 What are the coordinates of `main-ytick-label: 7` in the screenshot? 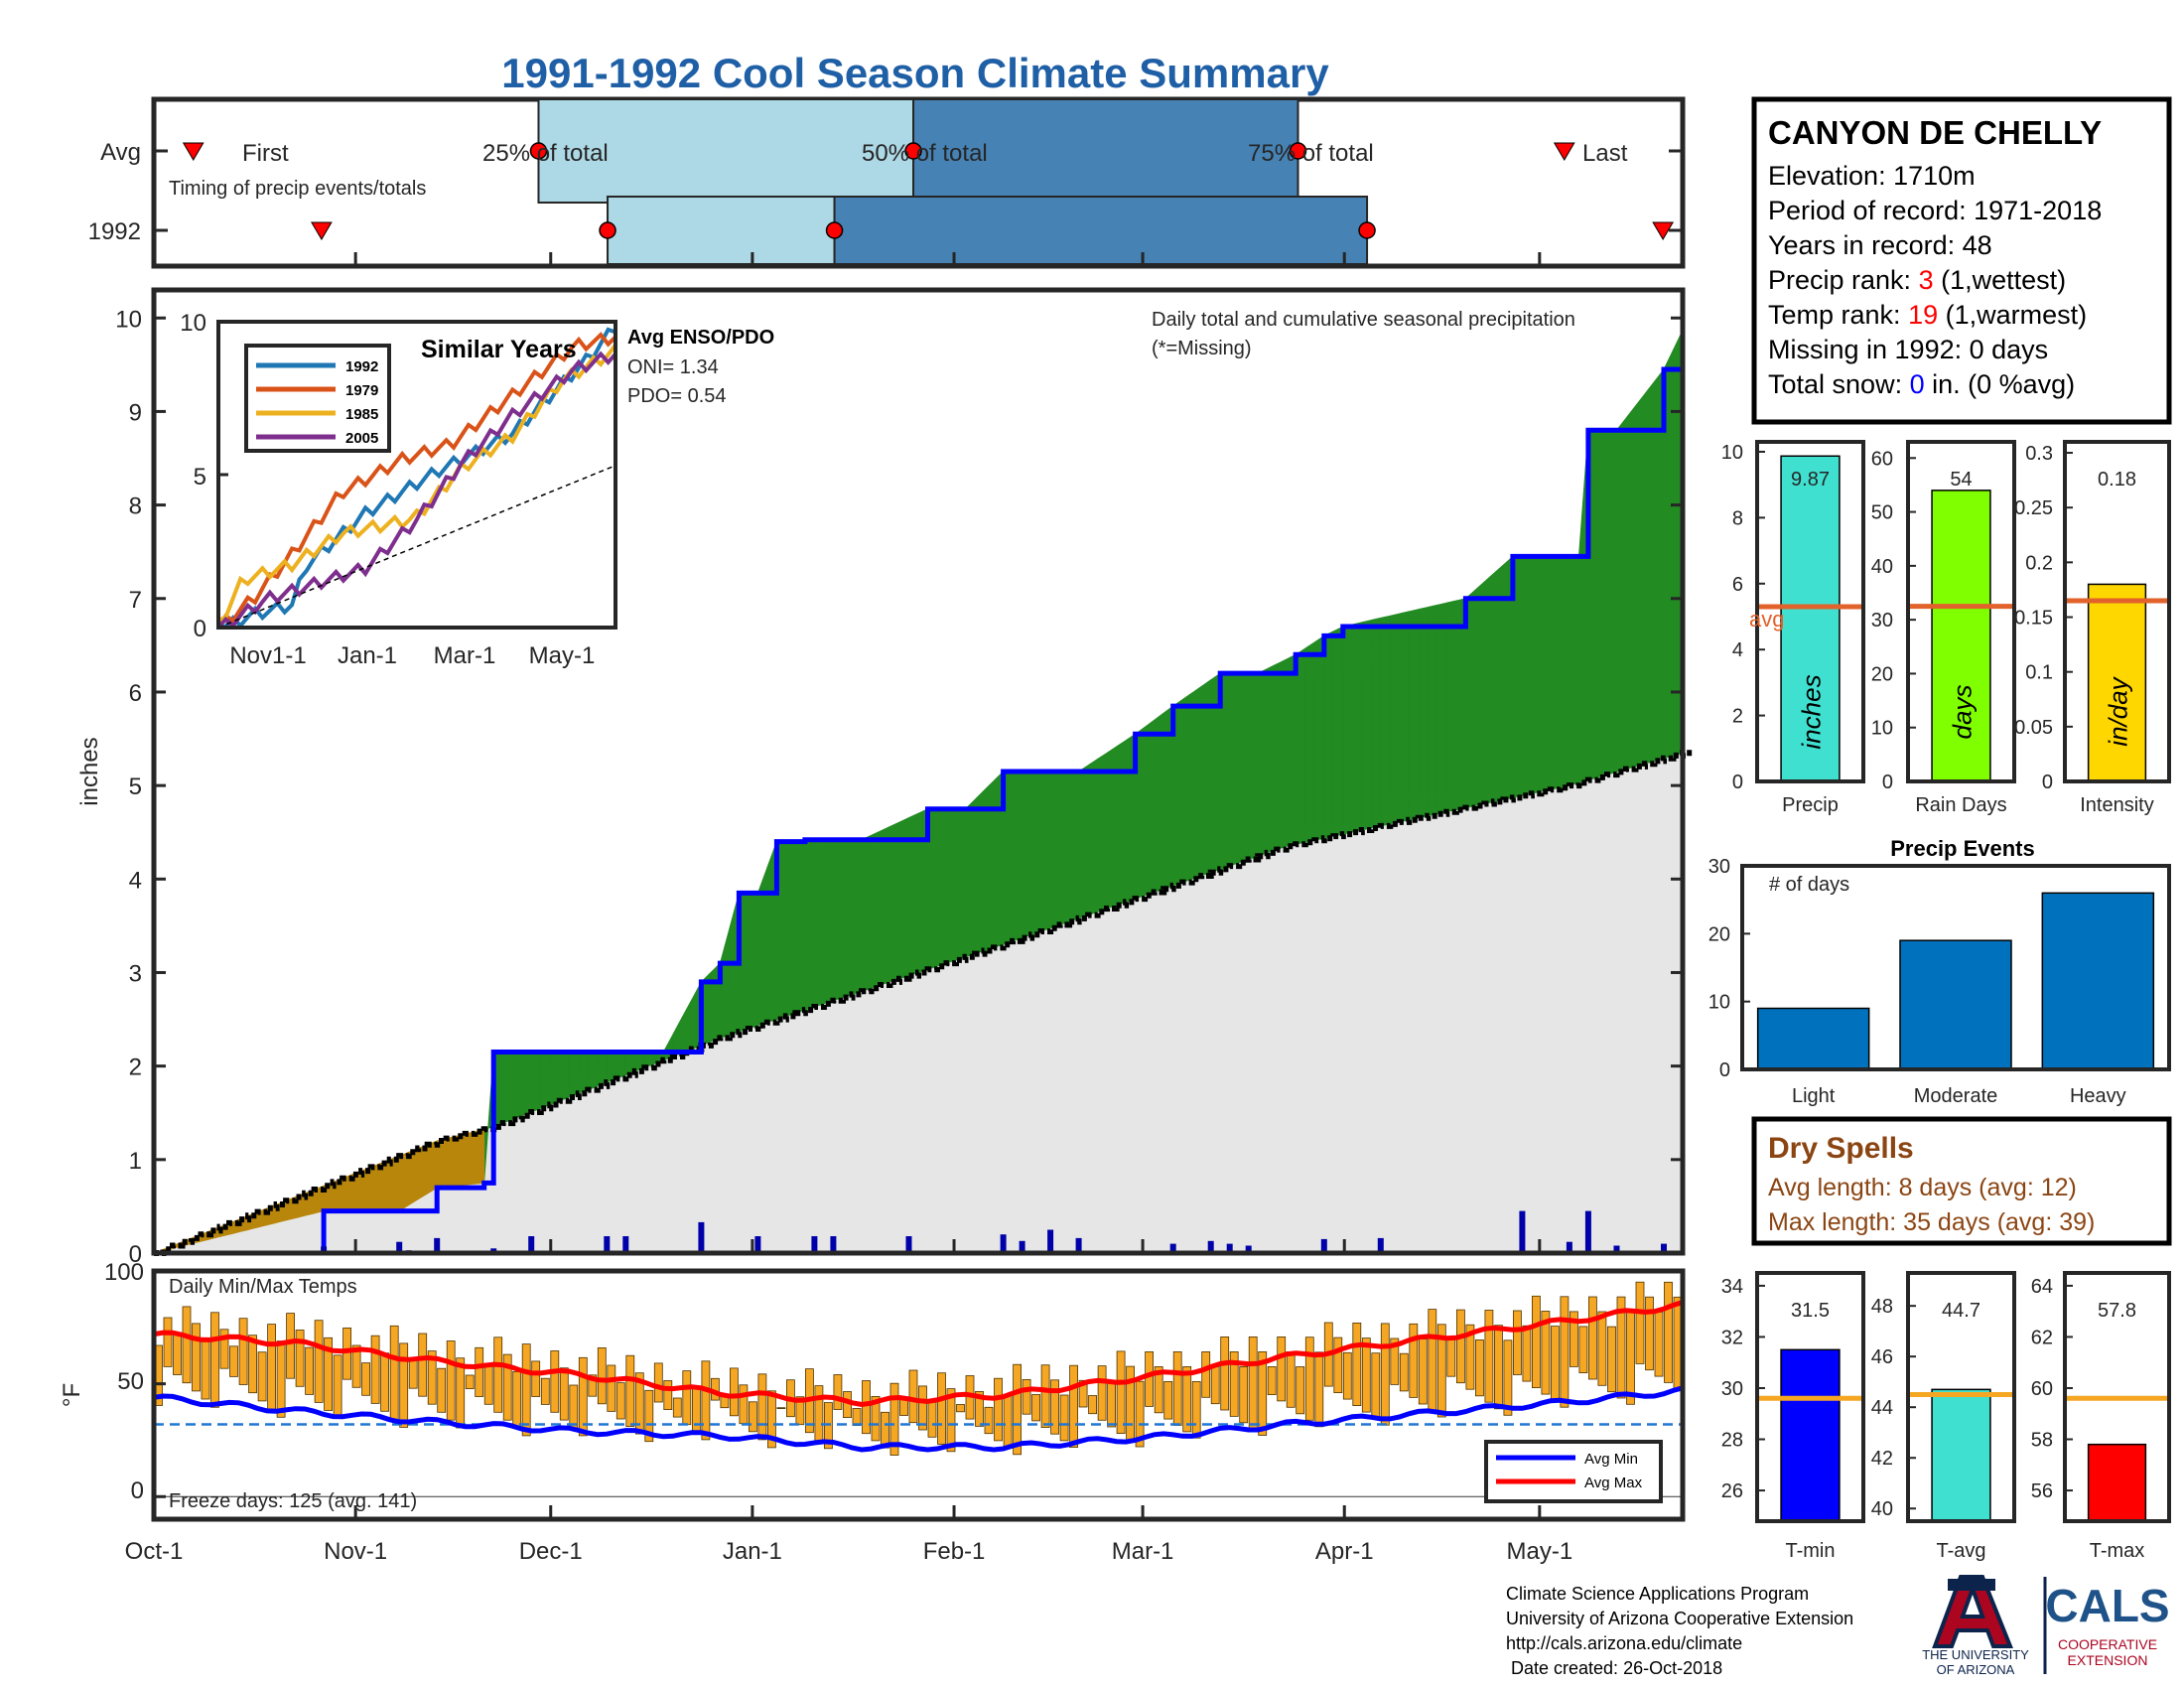 It's located at (135, 600).